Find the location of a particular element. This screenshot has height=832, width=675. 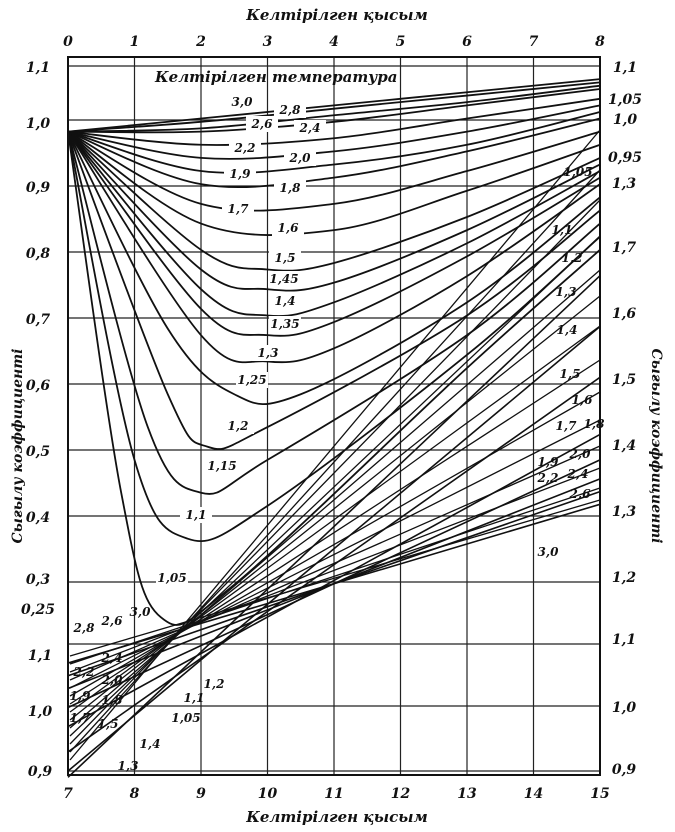

upper-curve-label: 2,0 is located at coordinates (300, 158).